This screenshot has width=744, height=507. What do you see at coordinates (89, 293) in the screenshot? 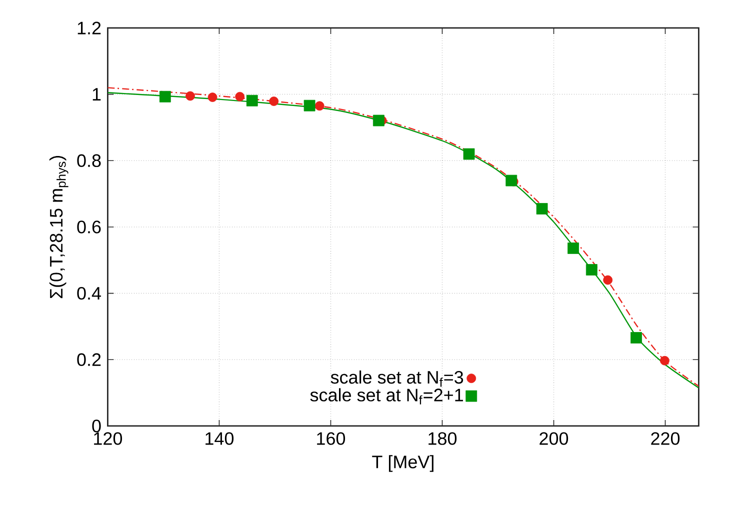
I see `y-tick-label: 0.4` at bounding box center [89, 293].